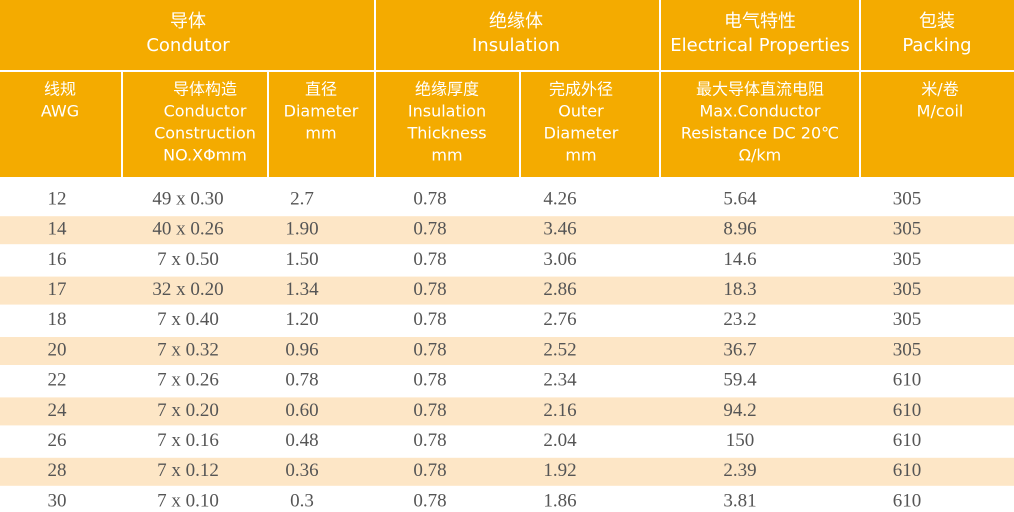 Image resolution: width=1014 pixels, height=512 pixels. What do you see at coordinates (301, 349) in the screenshot?
I see `cell: 0.96` at bounding box center [301, 349].